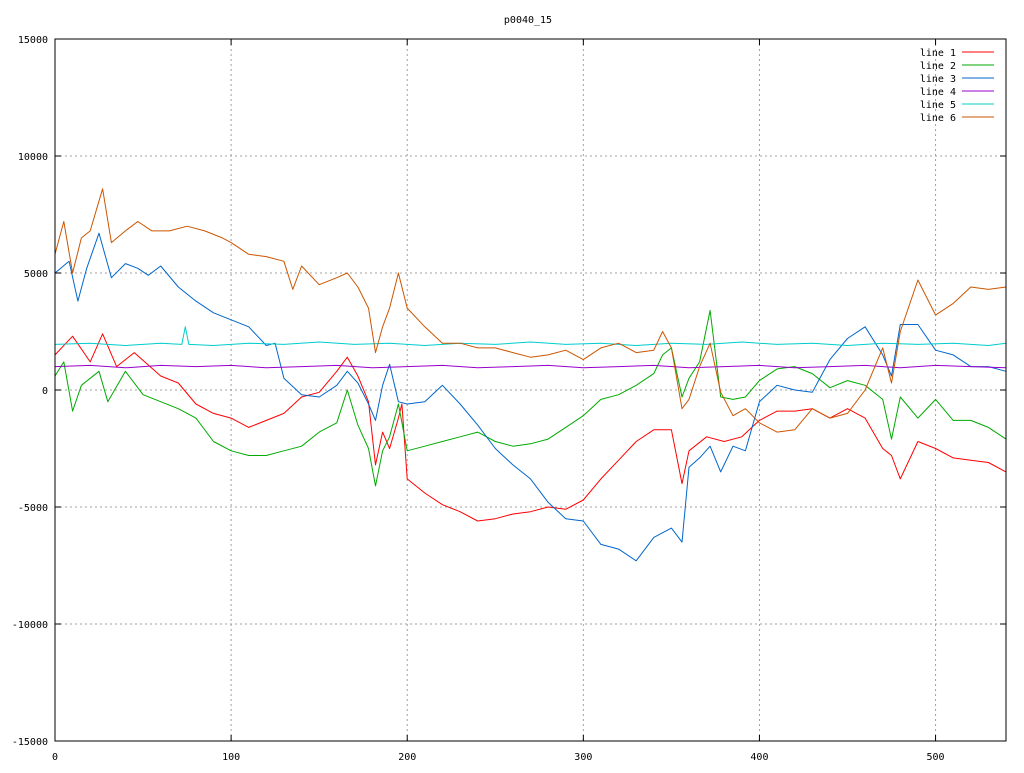  What do you see at coordinates (528, 20) in the screenshot?
I see `chart-title: p0040_15` at bounding box center [528, 20].